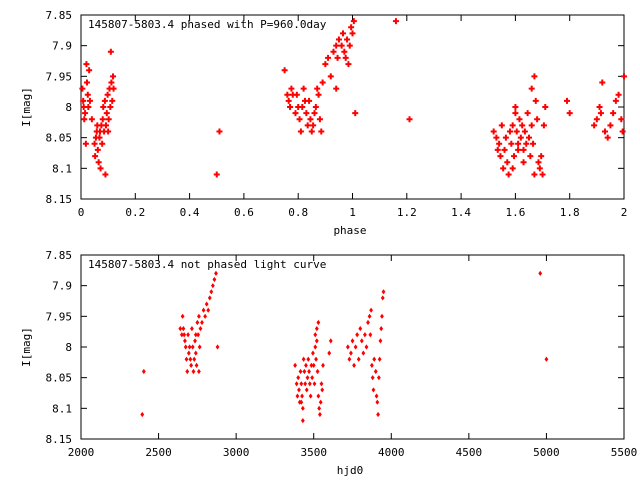 This screenshot has height=480, width=640. What do you see at coordinates (135, 212) in the screenshot?
I see `x-tick-label: 0.2` at bounding box center [135, 212].